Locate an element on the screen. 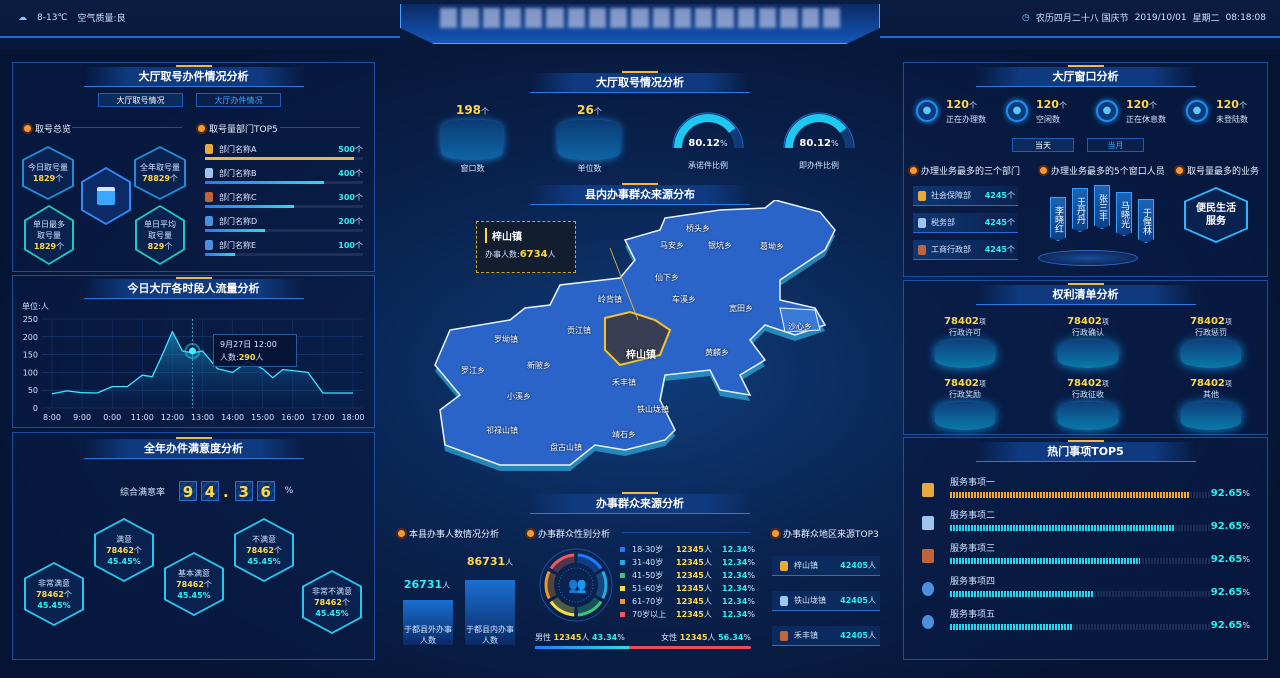  y-tick-label: 250 is located at coordinates (30, 319).